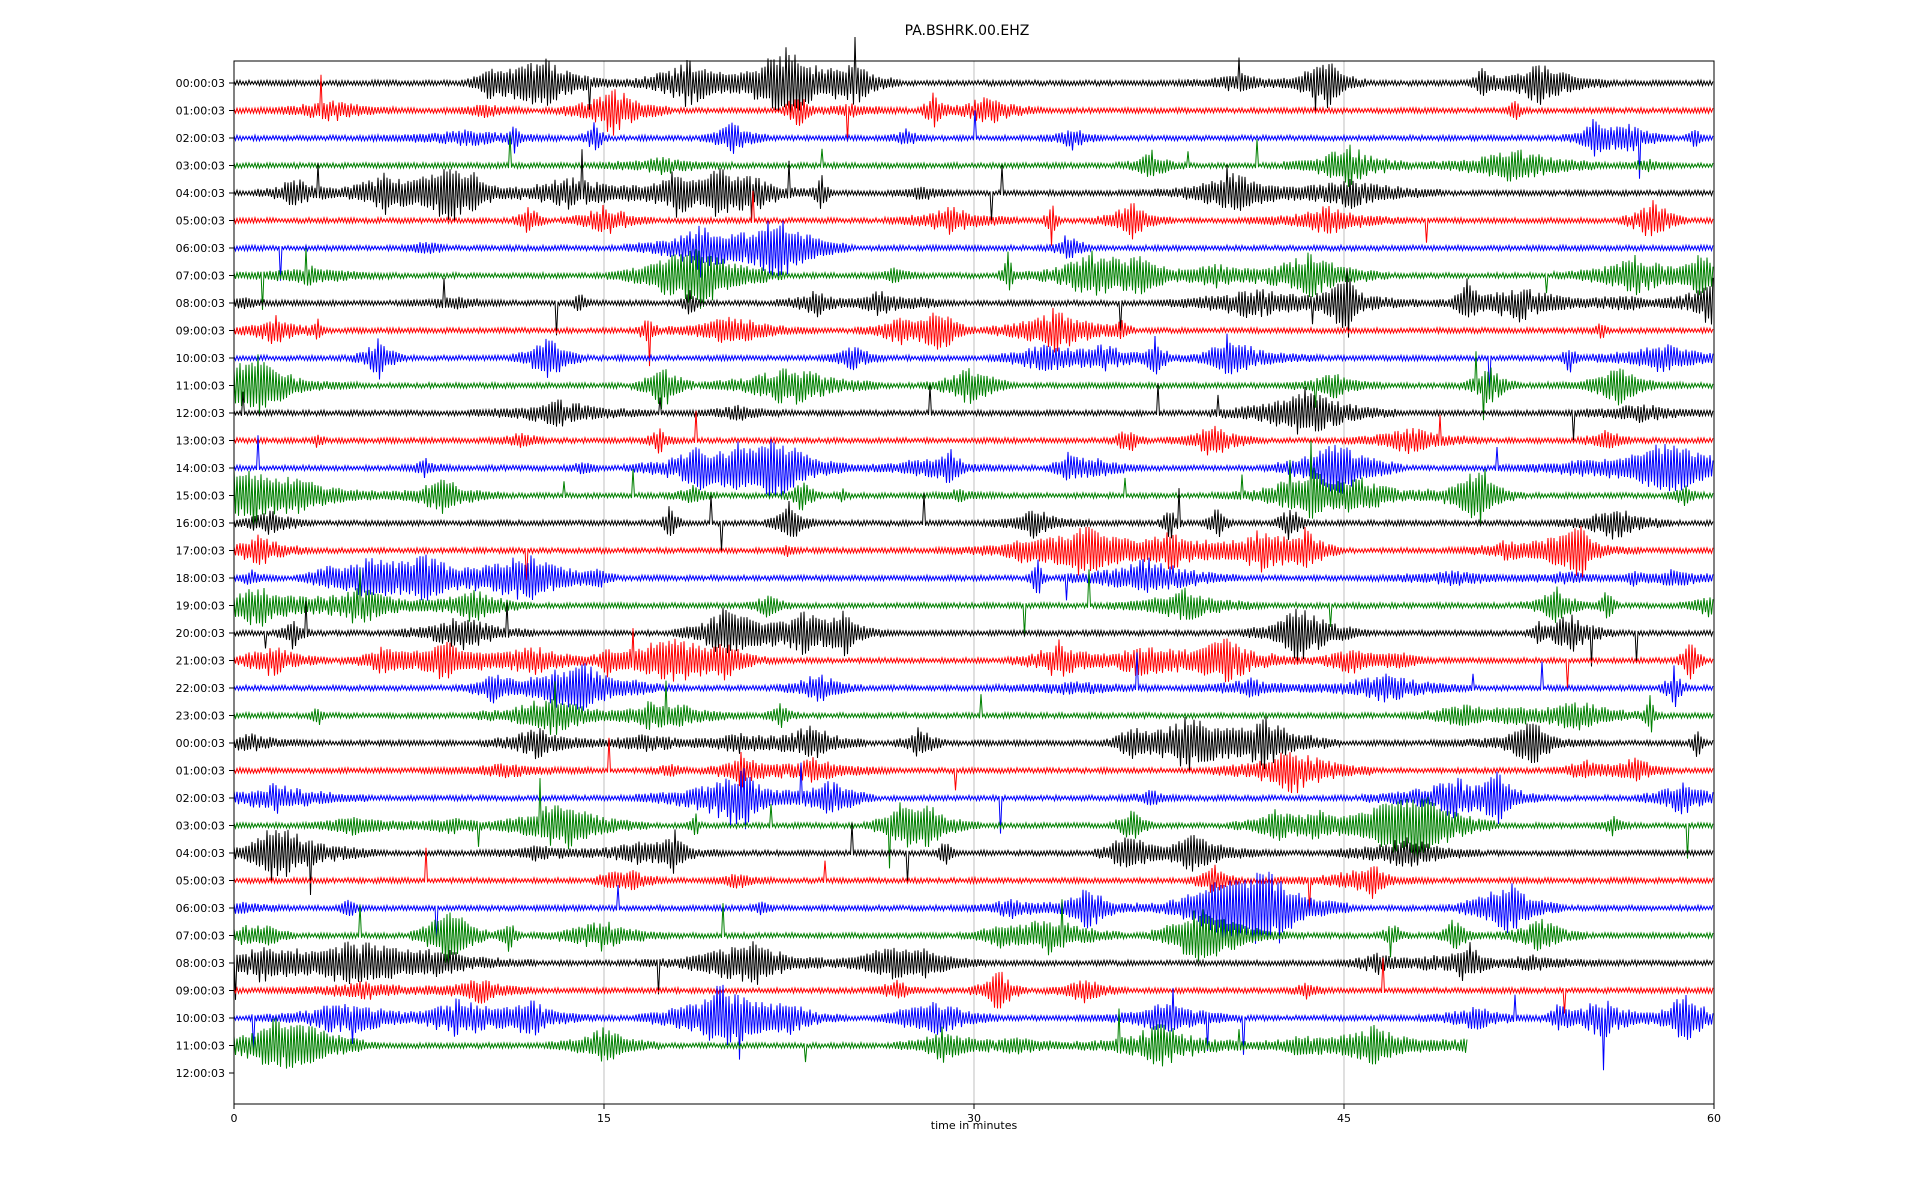  Describe the element at coordinates (200, 606) in the screenshot. I see `y-tick-label: 19:00:03` at that location.